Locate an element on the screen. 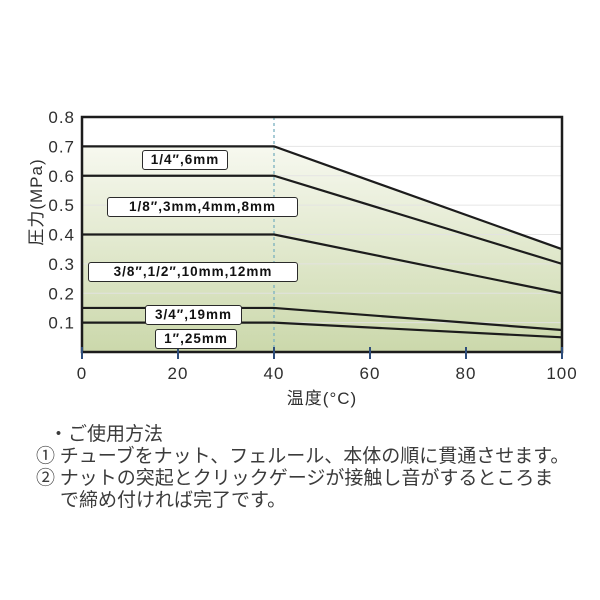  y-tick-label-0.3: 0.3 is located at coordinates (61, 264).